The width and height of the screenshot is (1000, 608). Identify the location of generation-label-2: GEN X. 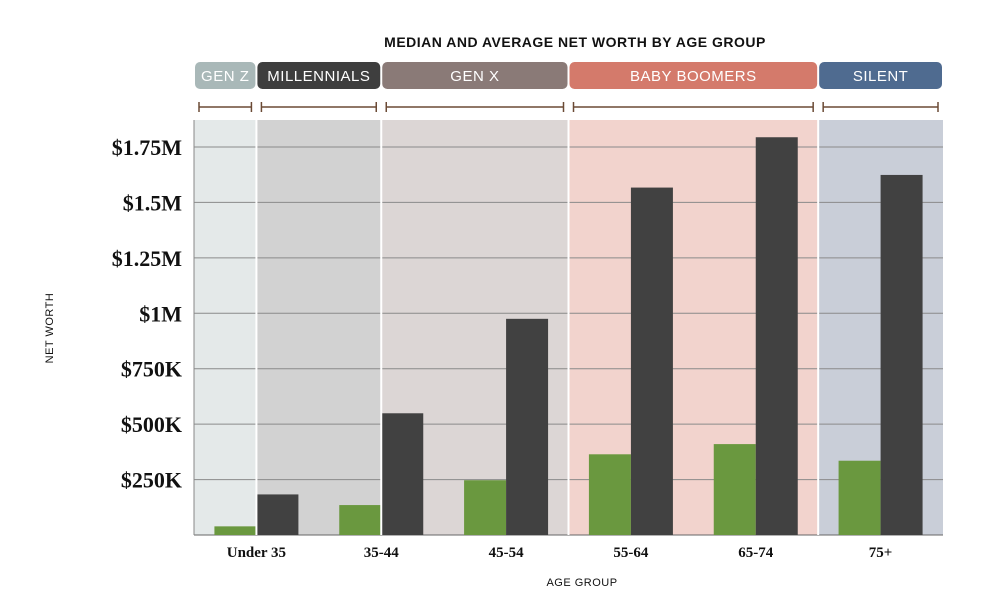
(474, 76).